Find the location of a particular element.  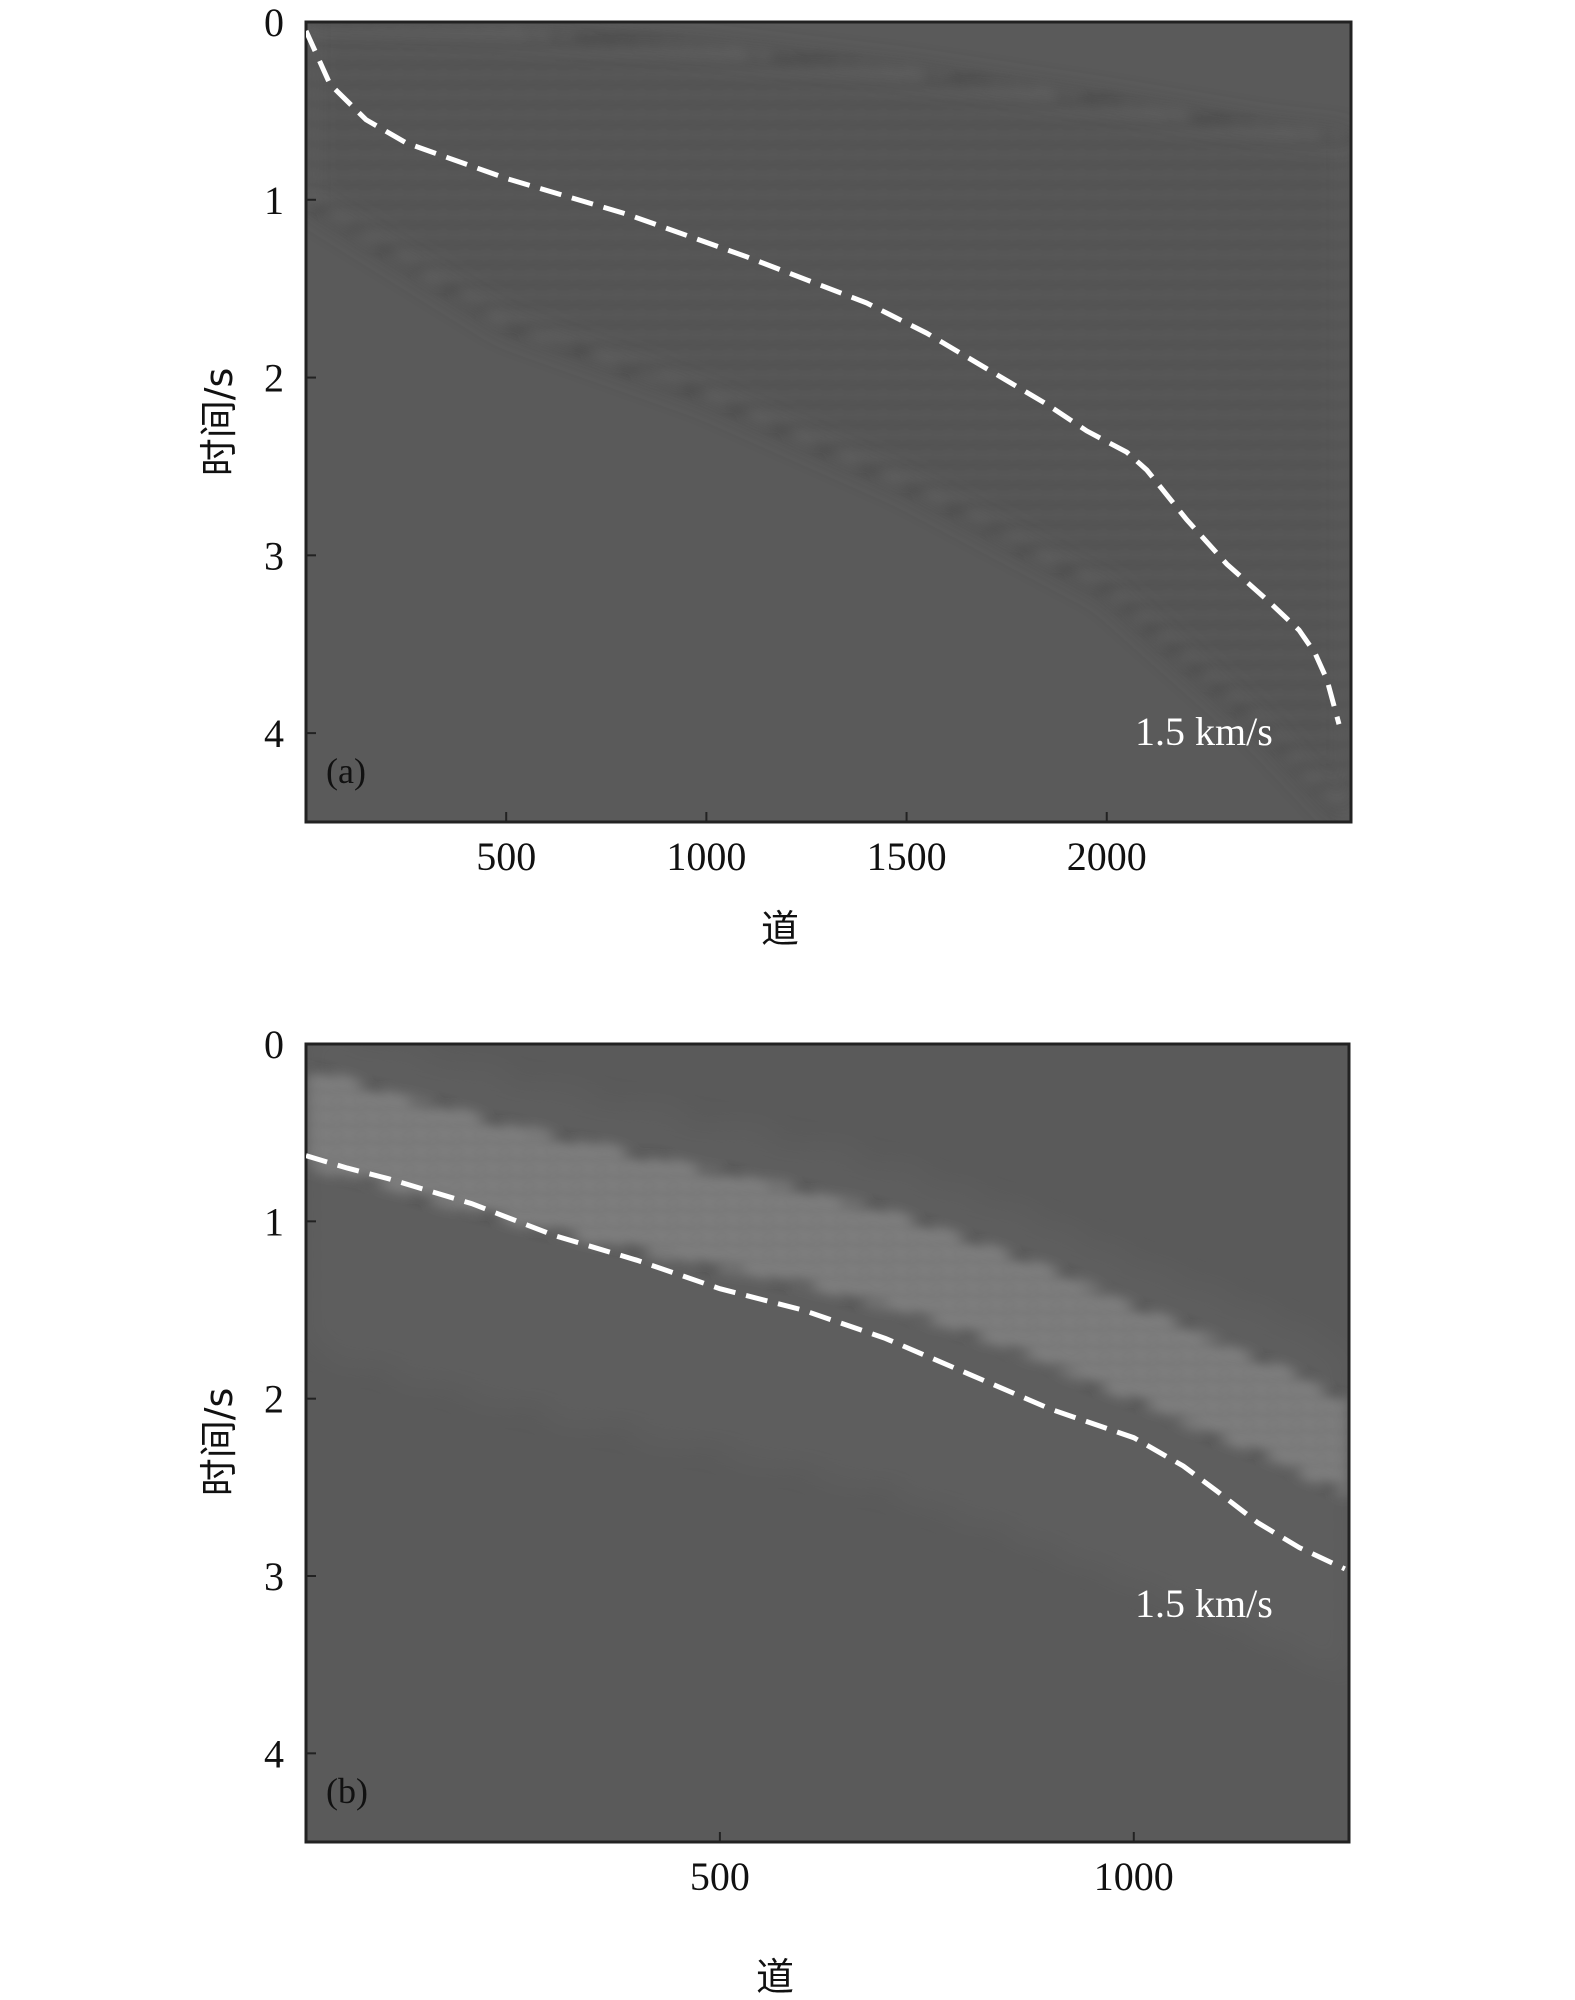

panel-a-x-tick-label: 500 is located at coordinates (506, 856).